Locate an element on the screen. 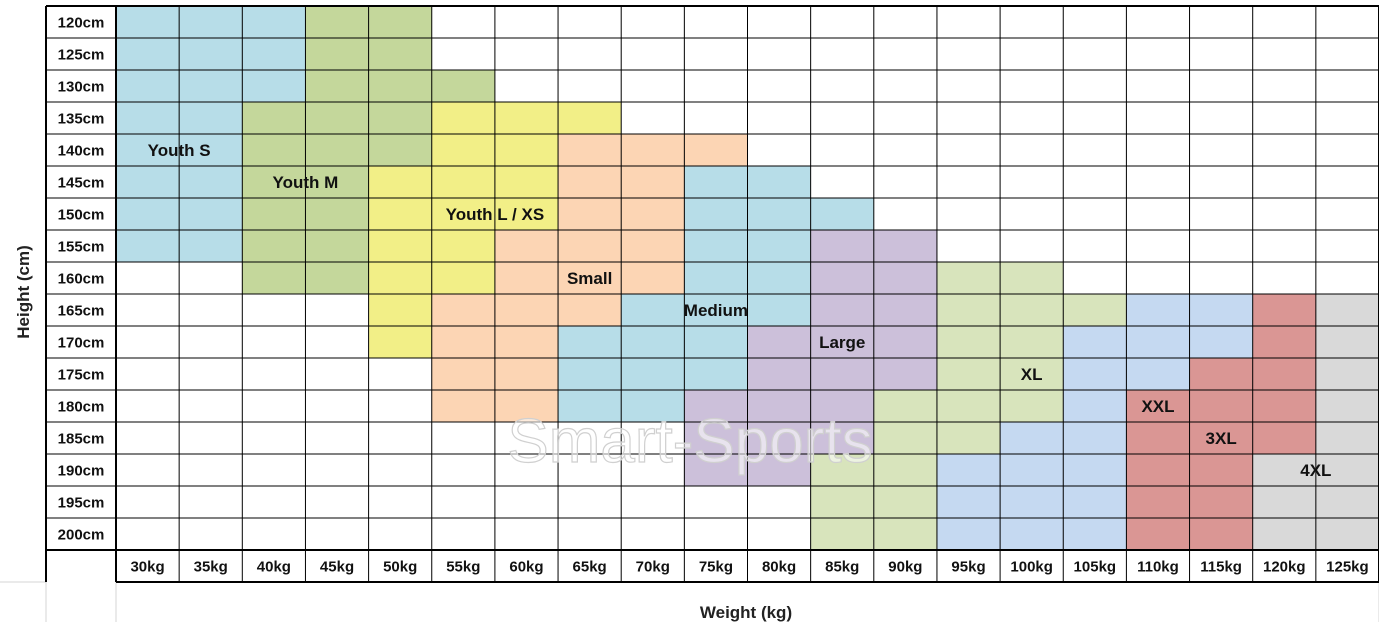 This screenshot has width=1379, height=622. weight-label: 50kg is located at coordinates (400, 567).